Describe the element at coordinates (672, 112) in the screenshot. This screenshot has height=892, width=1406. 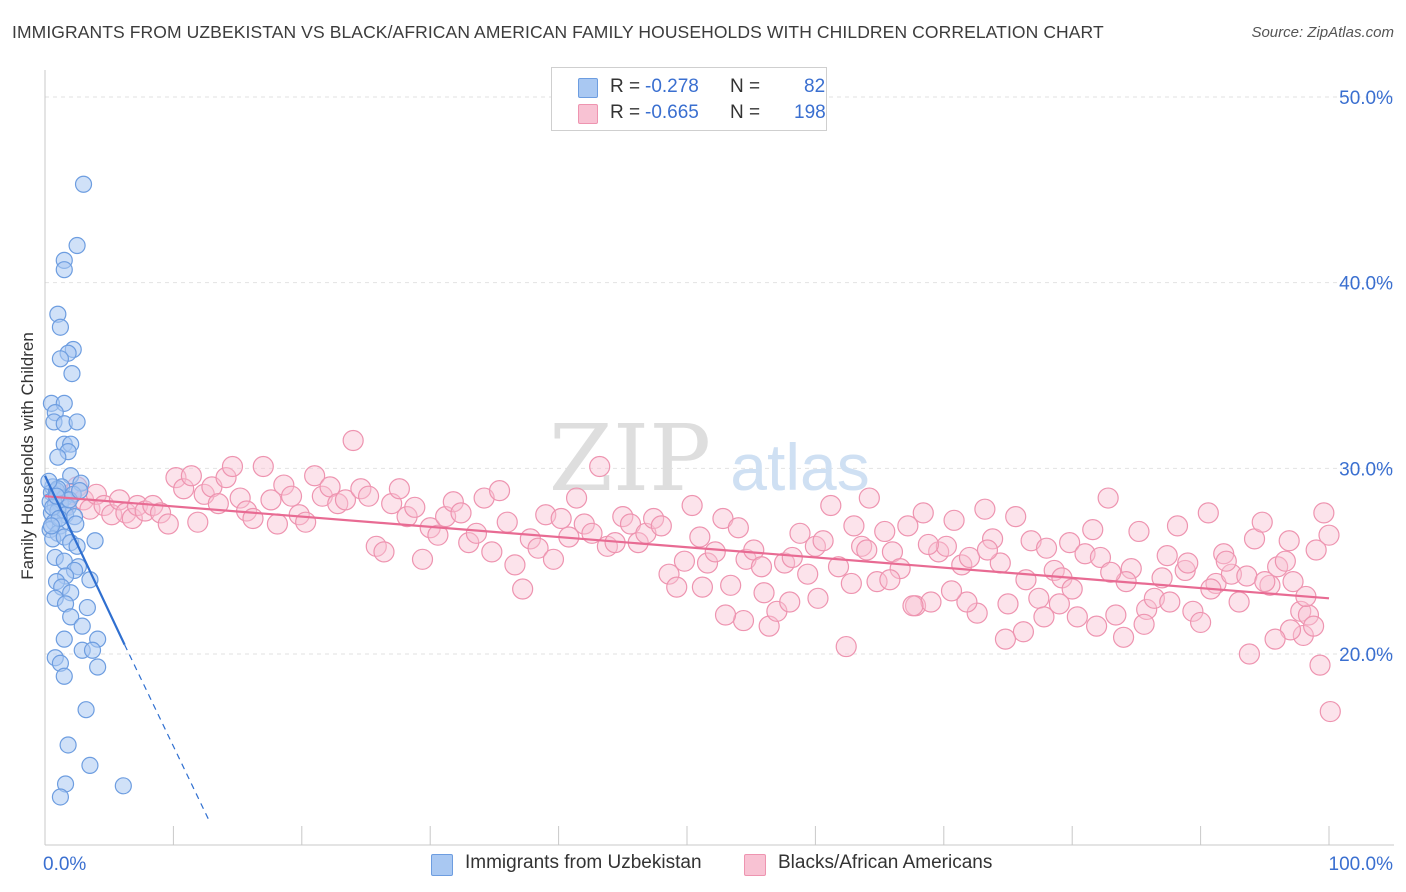
I see `legend-r-value: -0.665` at that location.